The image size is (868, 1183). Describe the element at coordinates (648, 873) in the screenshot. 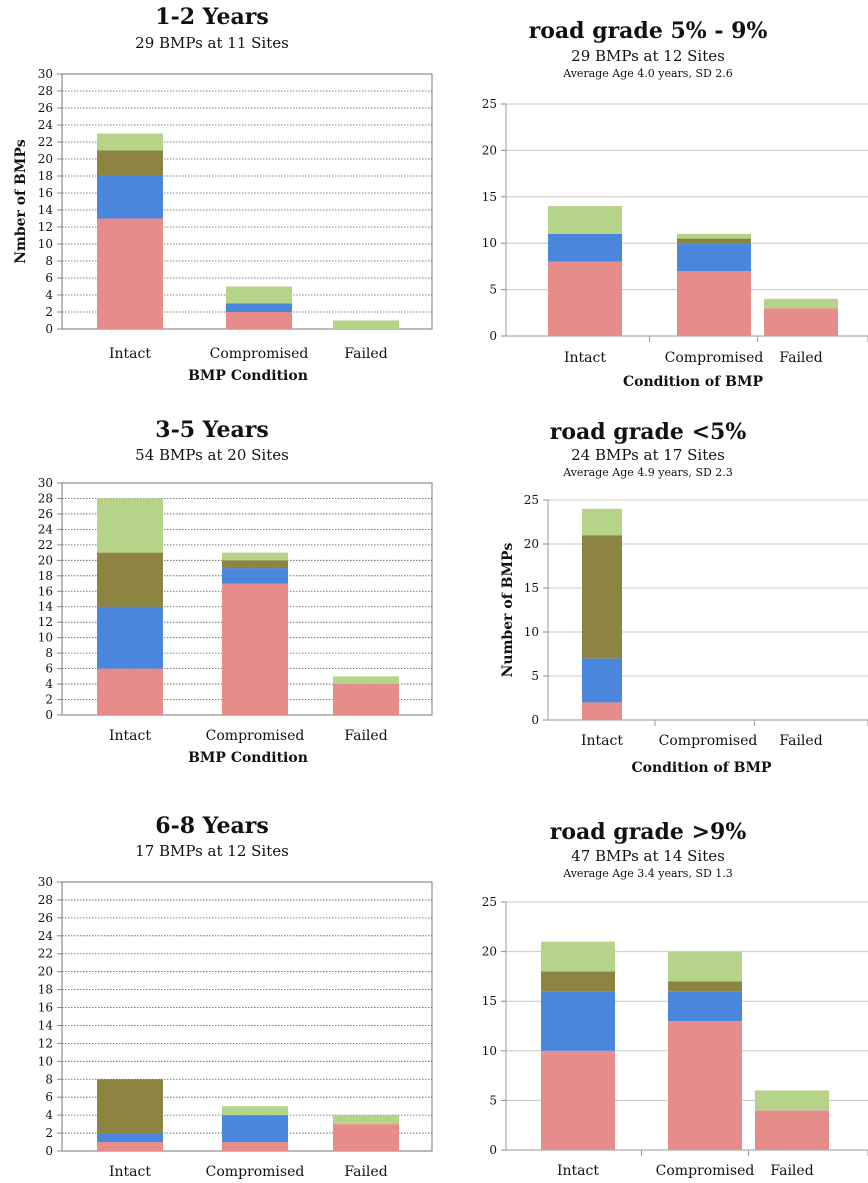

I see `chart-note: Average Age 3.4 years, SD 1.3` at that location.